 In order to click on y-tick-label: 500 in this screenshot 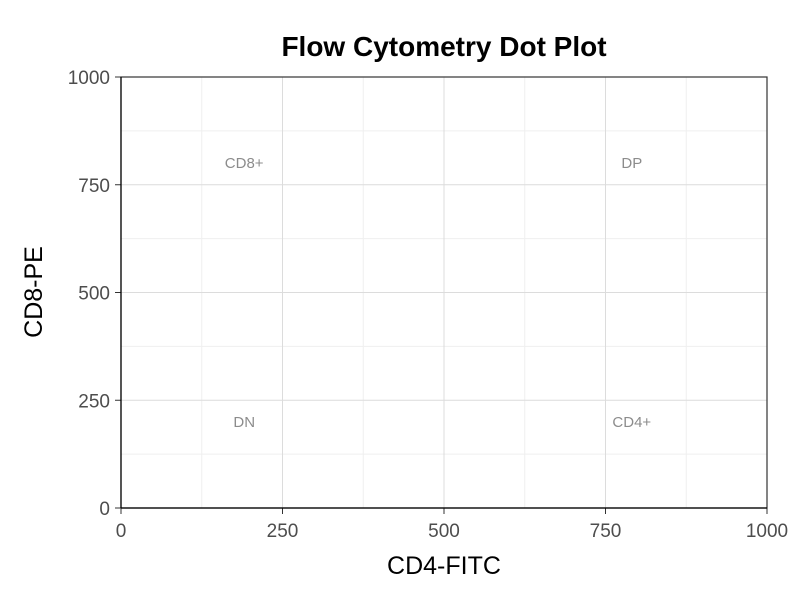, I will do `click(94, 294)`.